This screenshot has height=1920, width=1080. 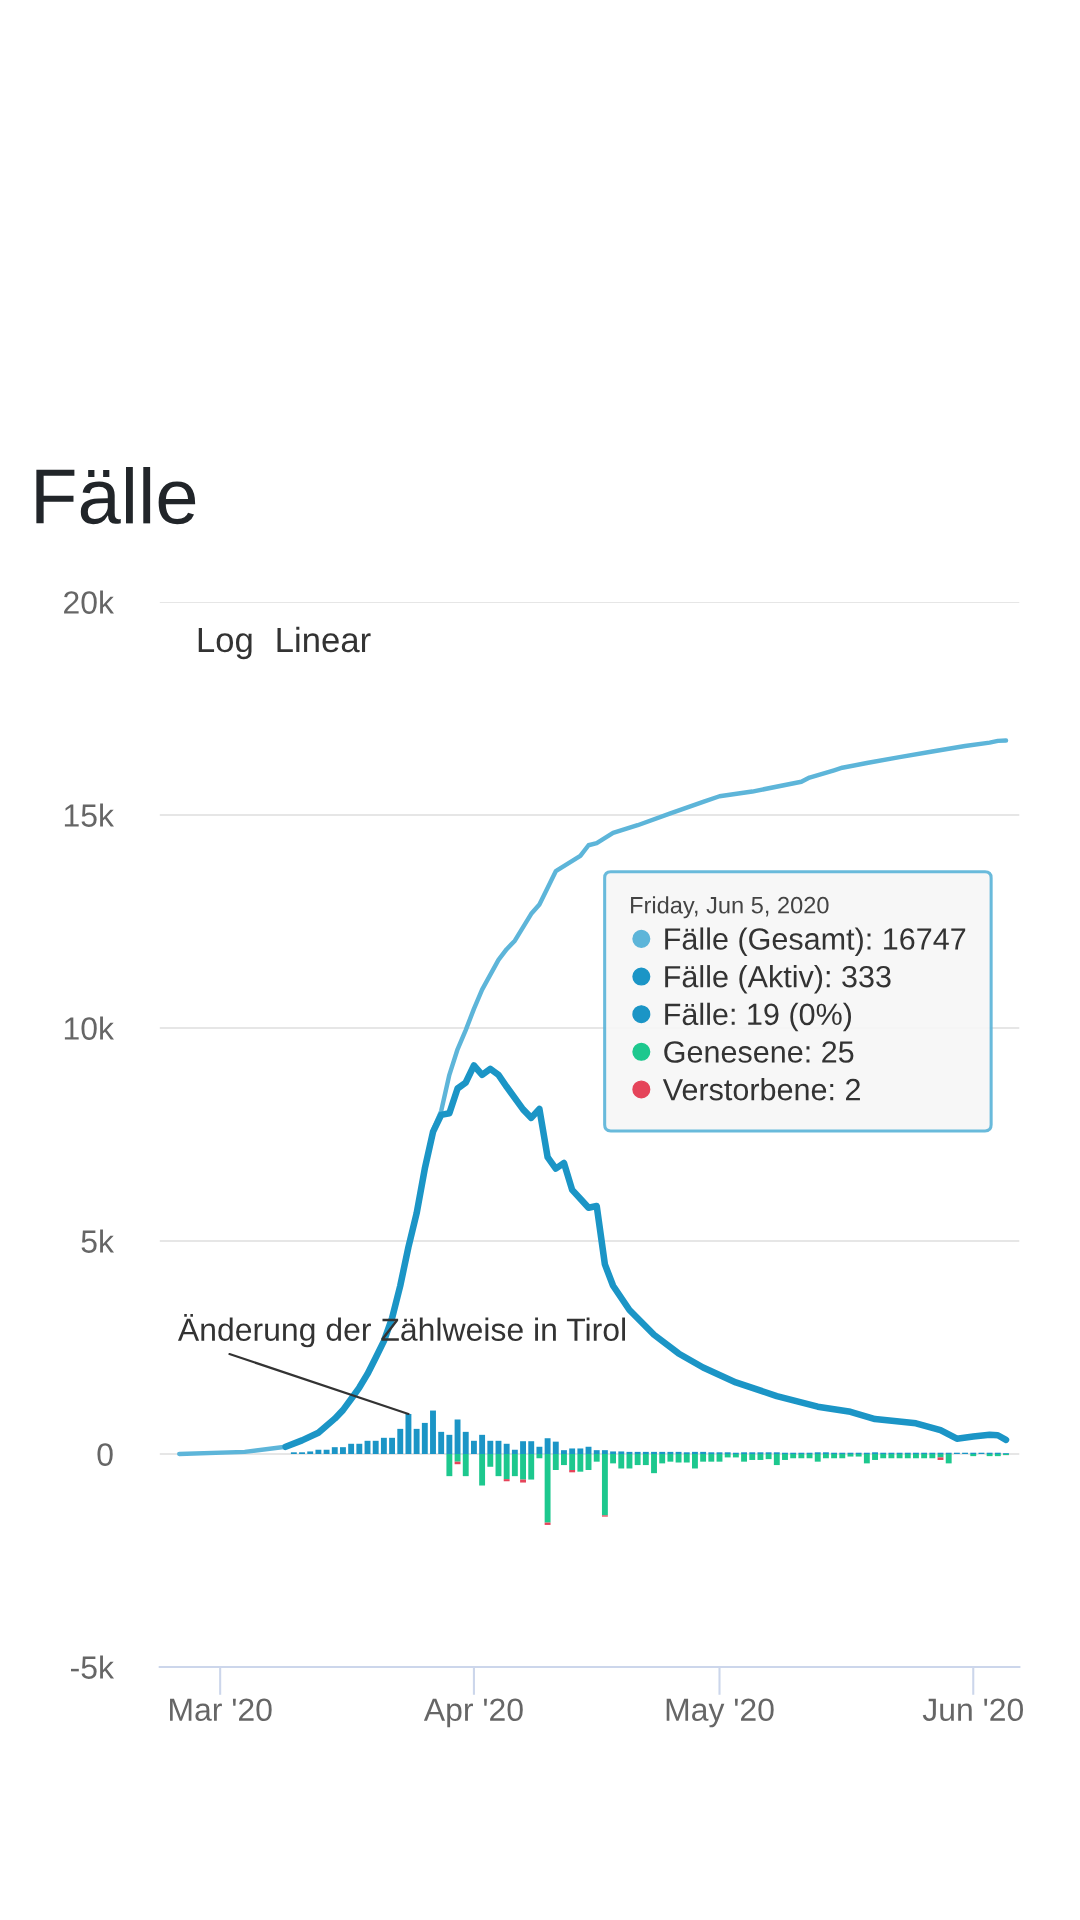 What do you see at coordinates (730, 907) in the screenshot?
I see `legend-title: Friday, Jun 5, 2020` at bounding box center [730, 907].